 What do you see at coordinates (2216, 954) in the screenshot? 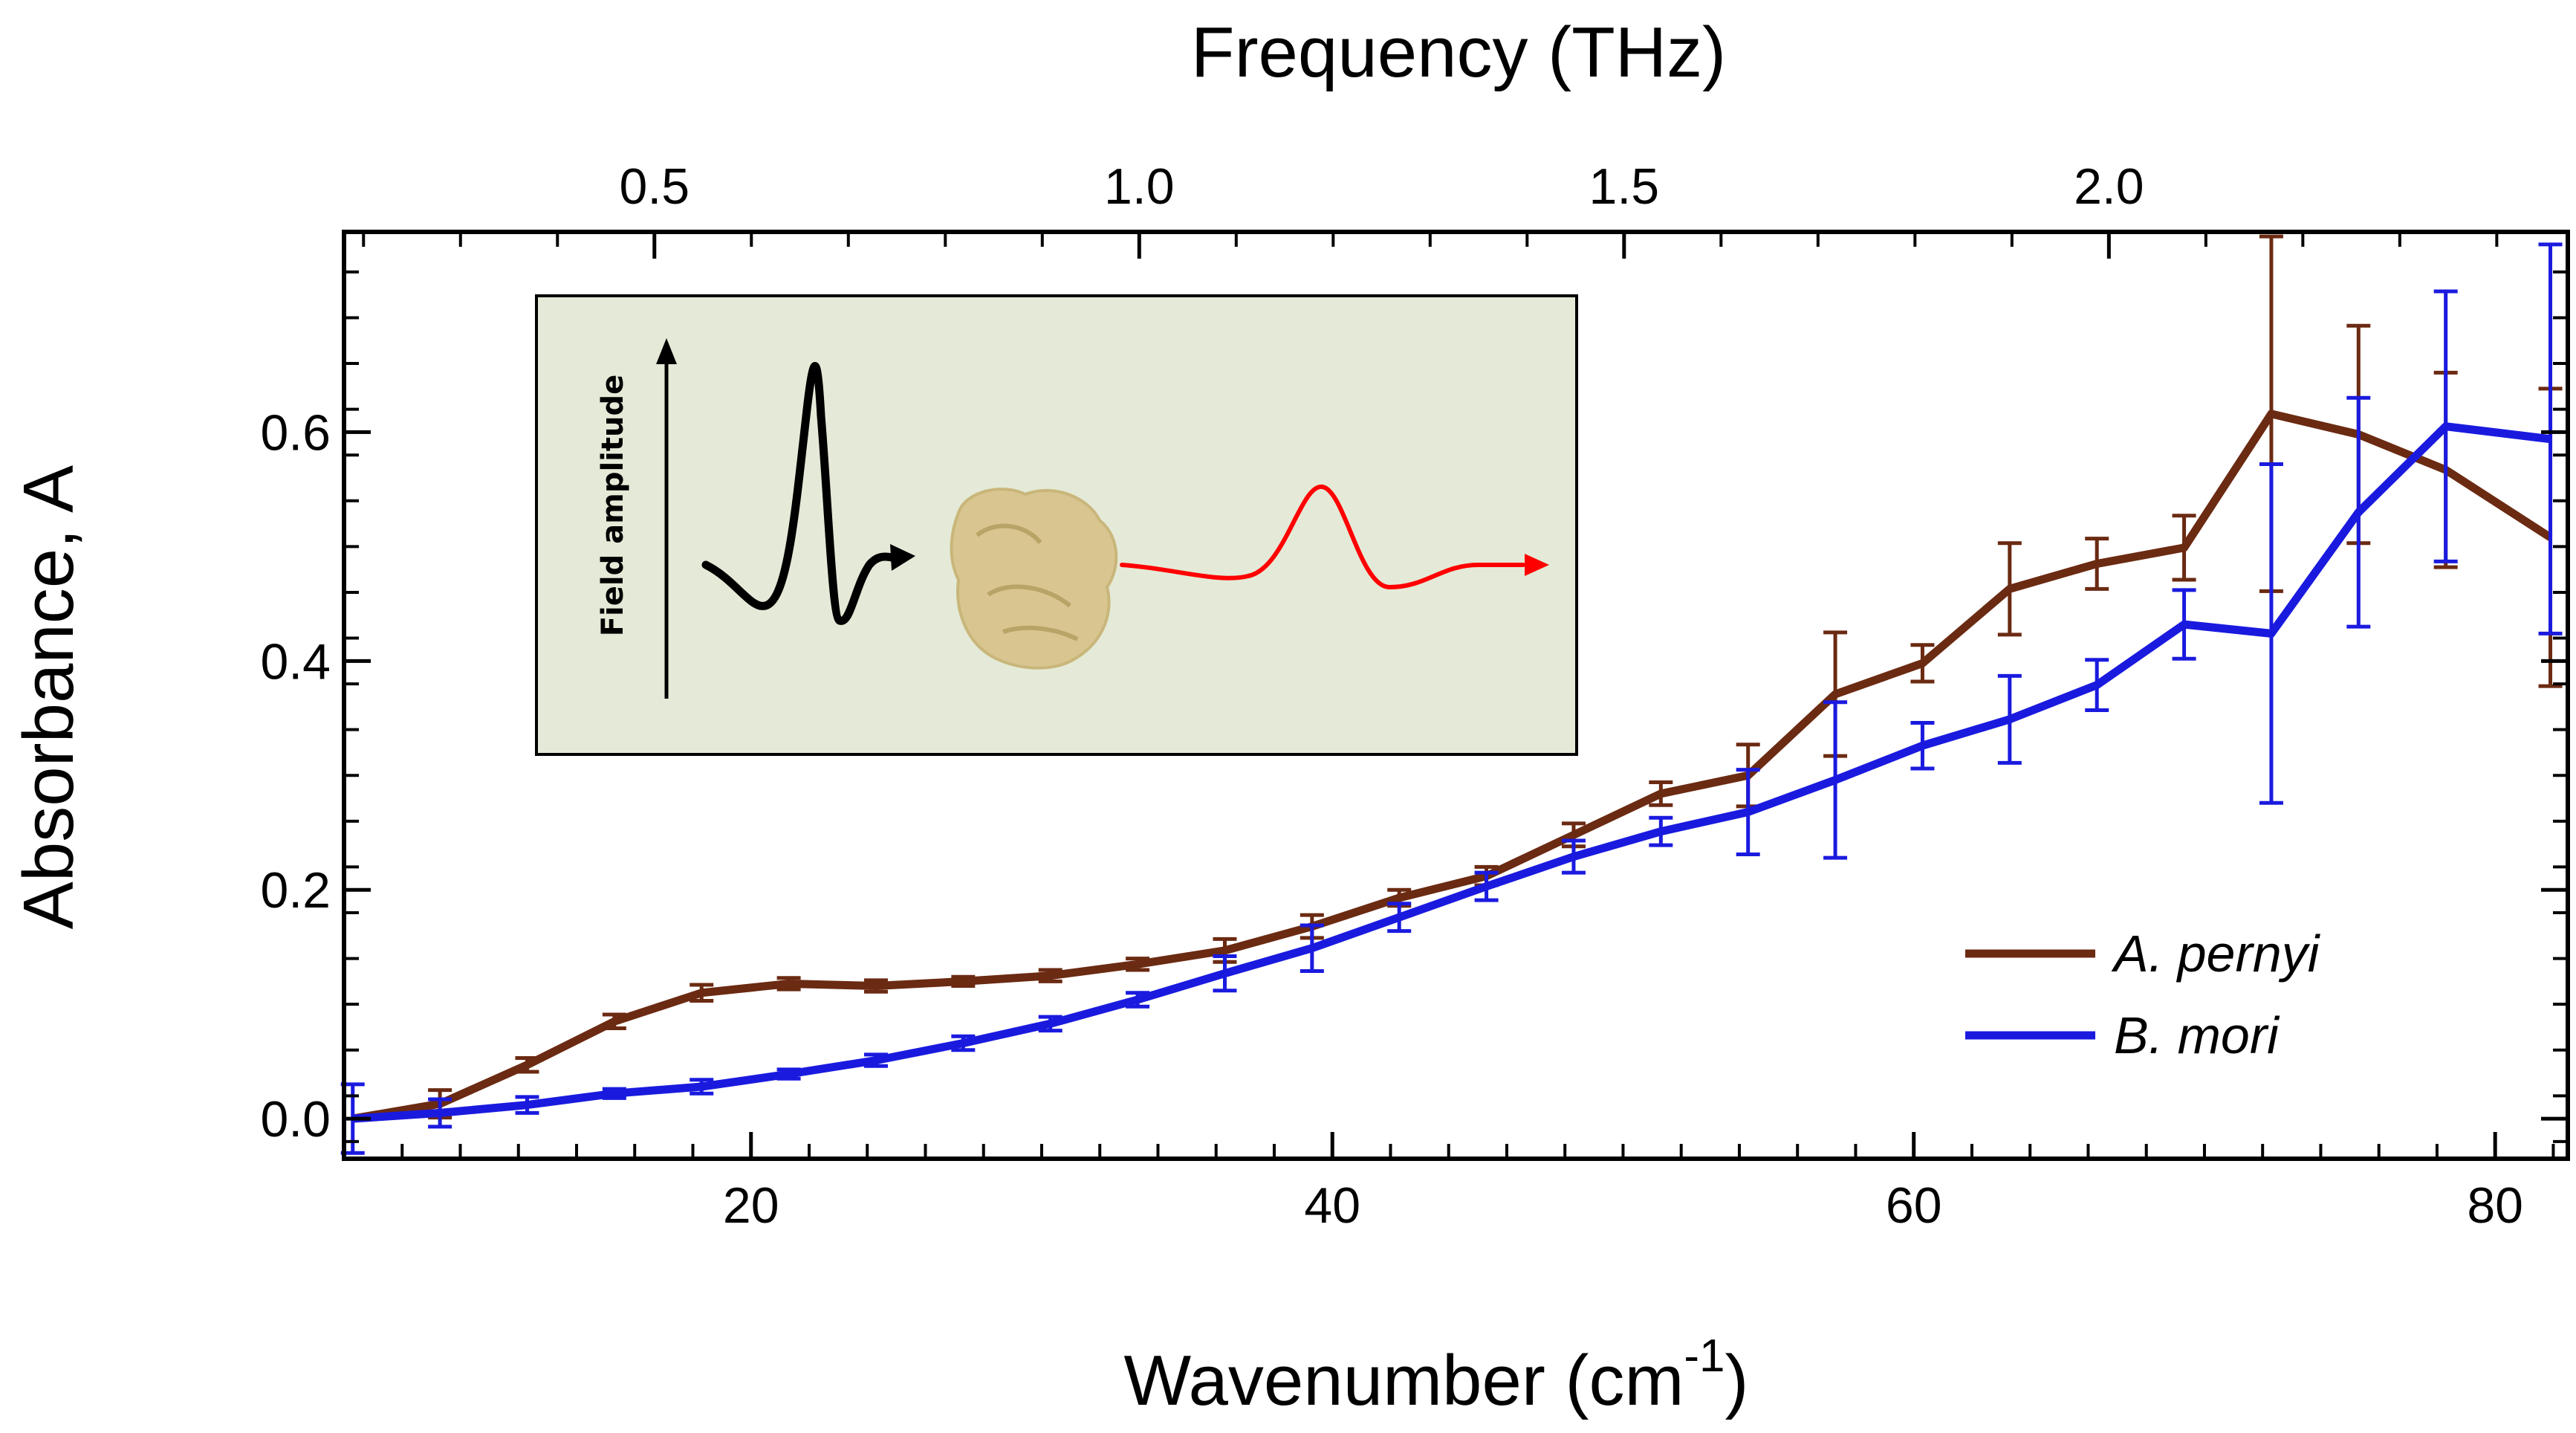
I see `legend-label-a-pernyi: A. pernyi` at bounding box center [2216, 954].